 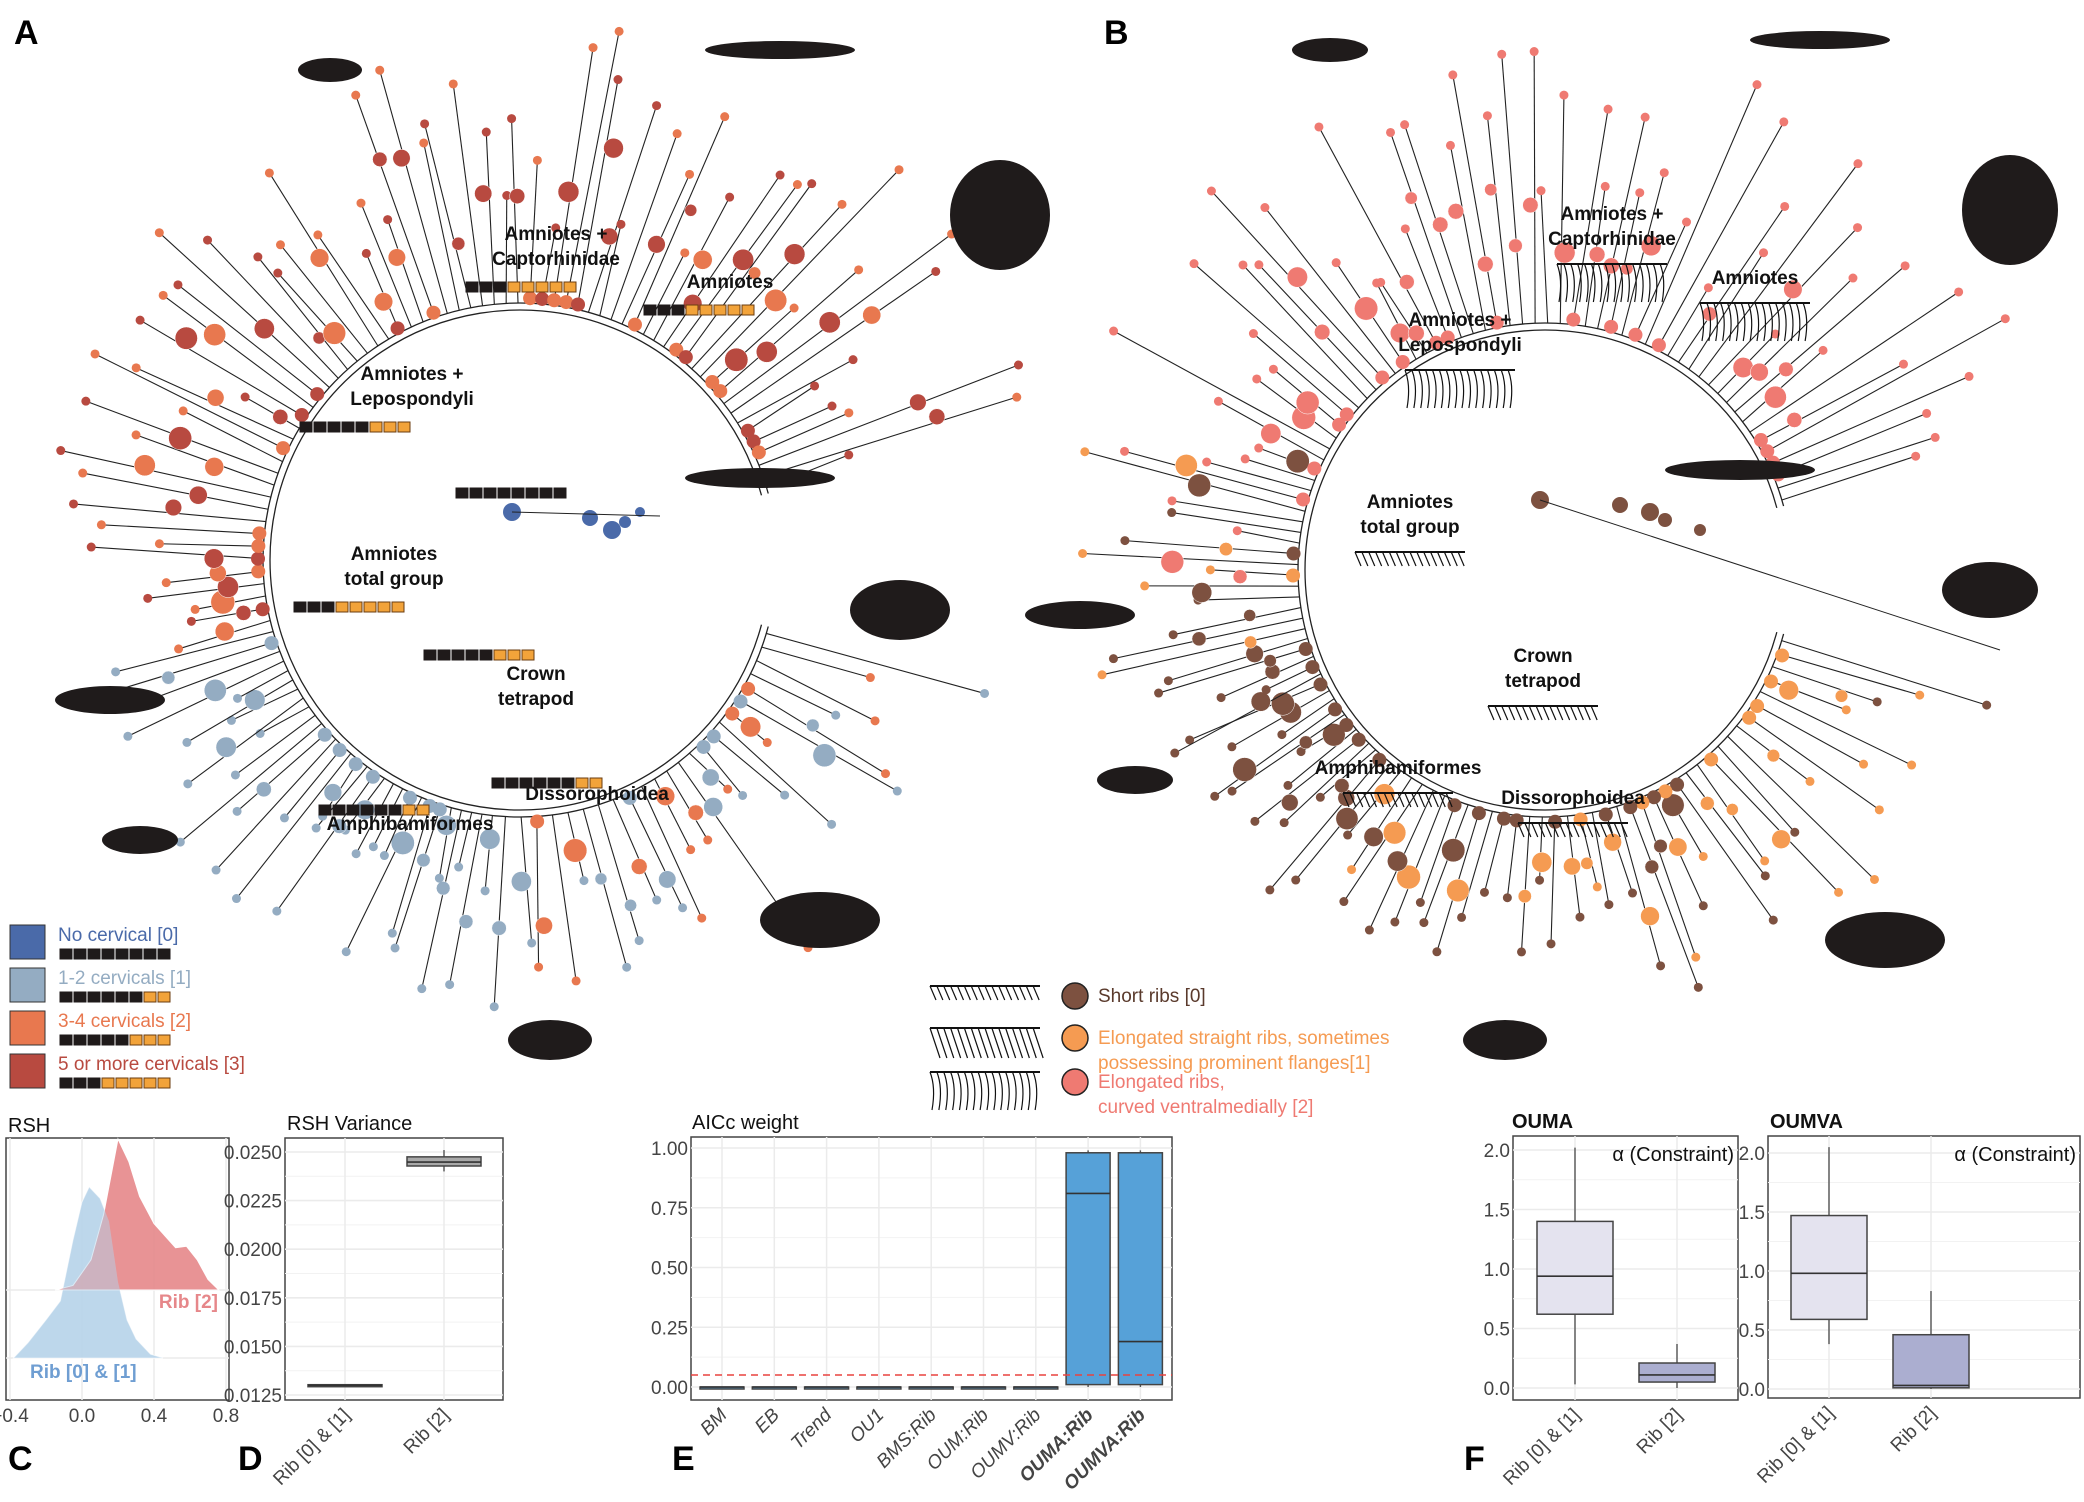 What do you see at coordinates (1752, 1154) in the screenshot?
I see `y-tick-label: 2.0` at bounding box center [1752, 1154].